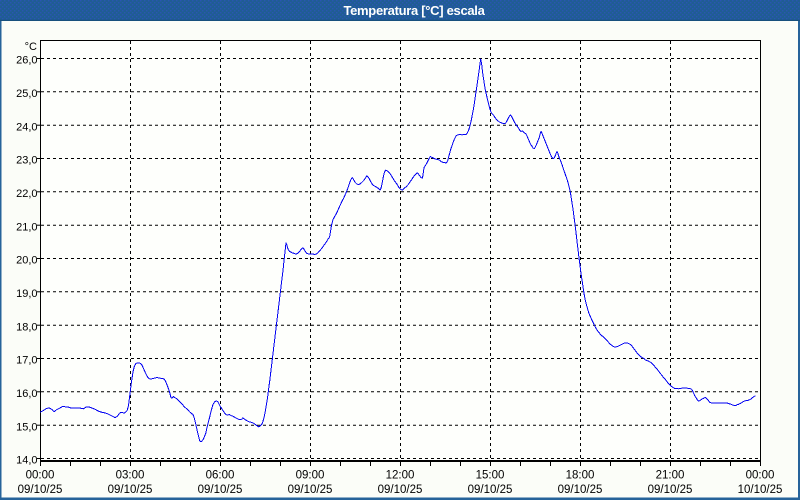  What do you see at coordinates (414, 10) in the screenshot?
I see `svg-text: Temperatura [°C] escala` at bounding box center [414, 10].